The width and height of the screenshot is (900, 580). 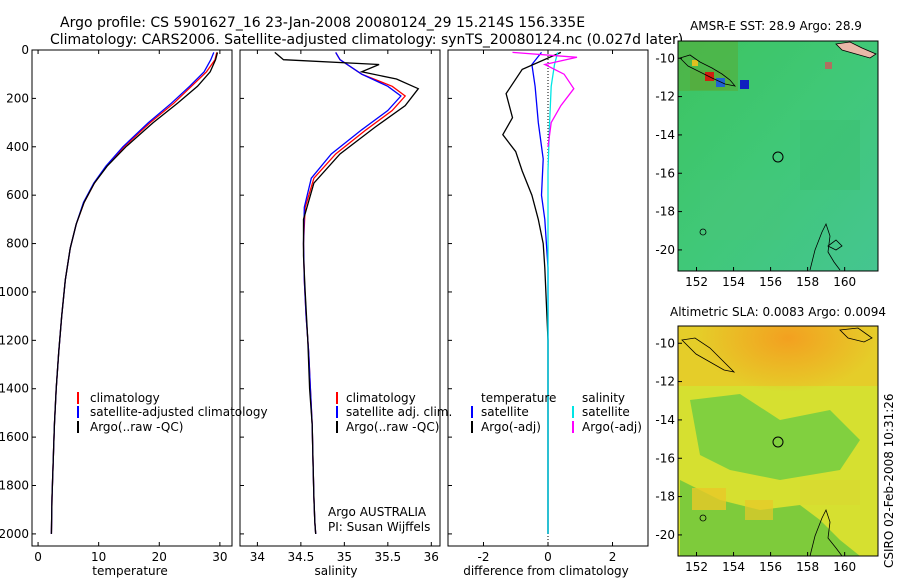 I want to click on legend-temperature-header: temperature, so click(x=518, y=398).